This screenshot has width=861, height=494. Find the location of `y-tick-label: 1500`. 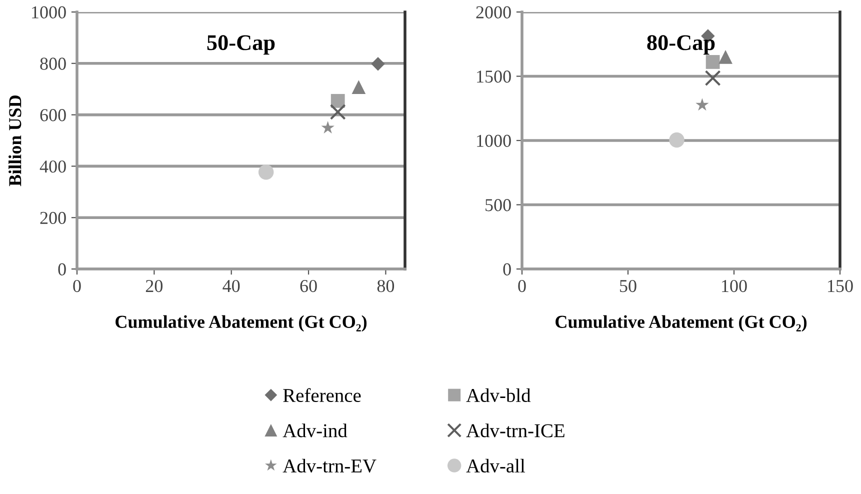

y-tick-label: 1500 is located at coordinates (494, 76).